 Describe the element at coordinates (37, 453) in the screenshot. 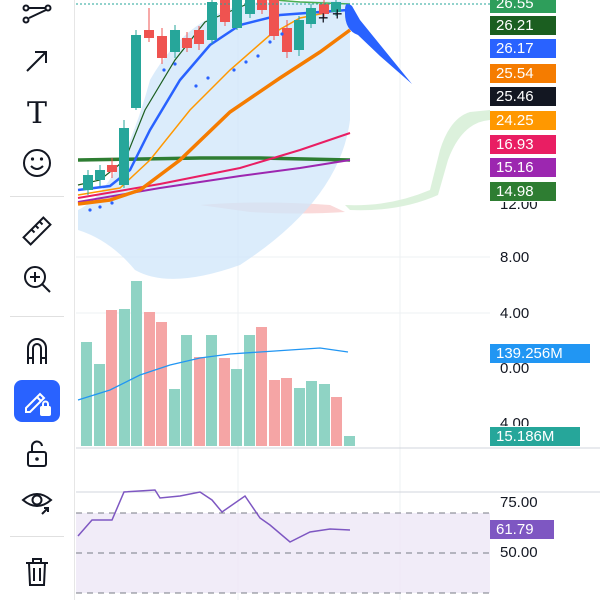

I see `unlock-icon` at that location.